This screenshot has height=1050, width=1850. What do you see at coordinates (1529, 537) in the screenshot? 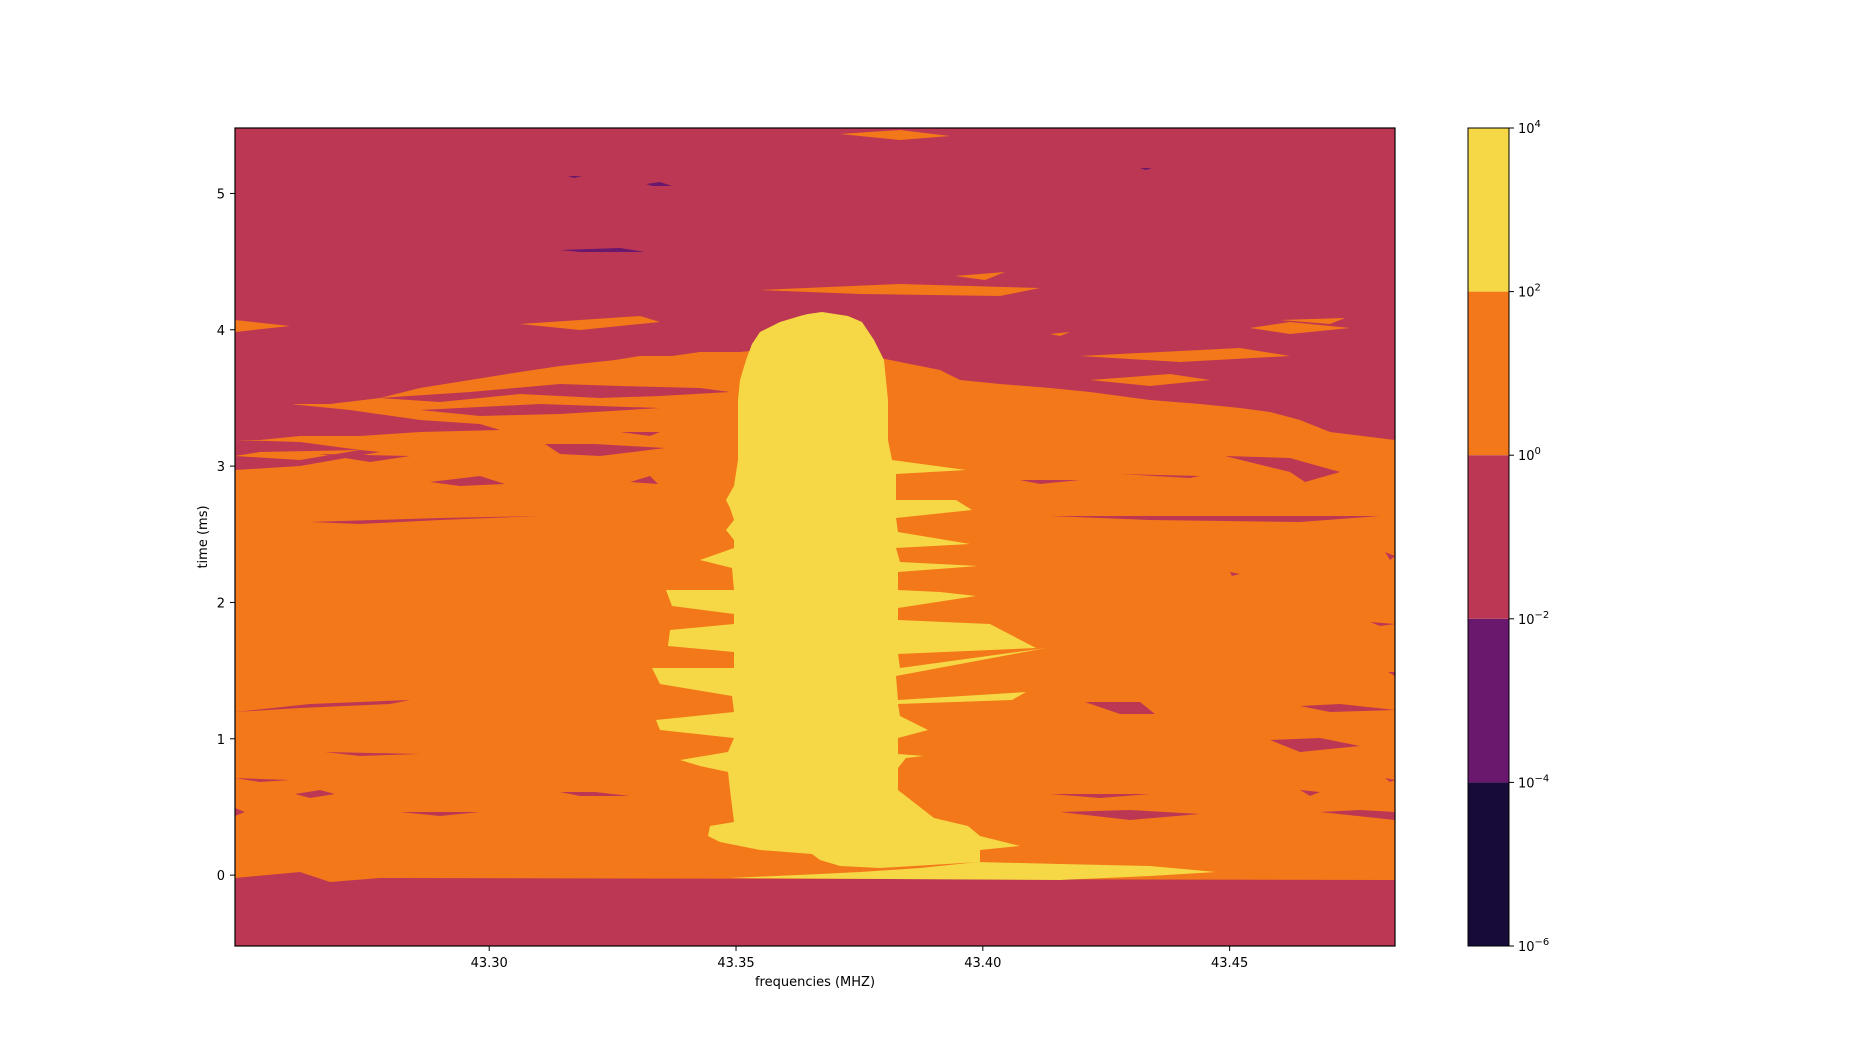
I see `colorbar-ticks: 10⁴ 10² 10⁰ 10⁻² 10⁻⁴ 10⁻⁶` at bounding box center [1529, 537].